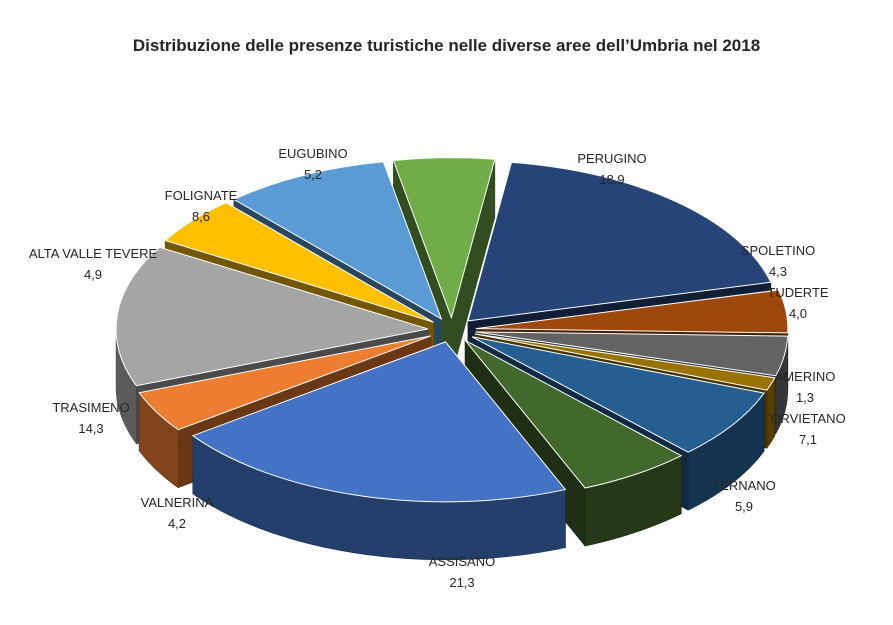 The width and height of the screenshot is (893, 625). Describe the element at coordinates (313, 174) in the screenshot. I see `slice-value-label: 5,2` at that location.